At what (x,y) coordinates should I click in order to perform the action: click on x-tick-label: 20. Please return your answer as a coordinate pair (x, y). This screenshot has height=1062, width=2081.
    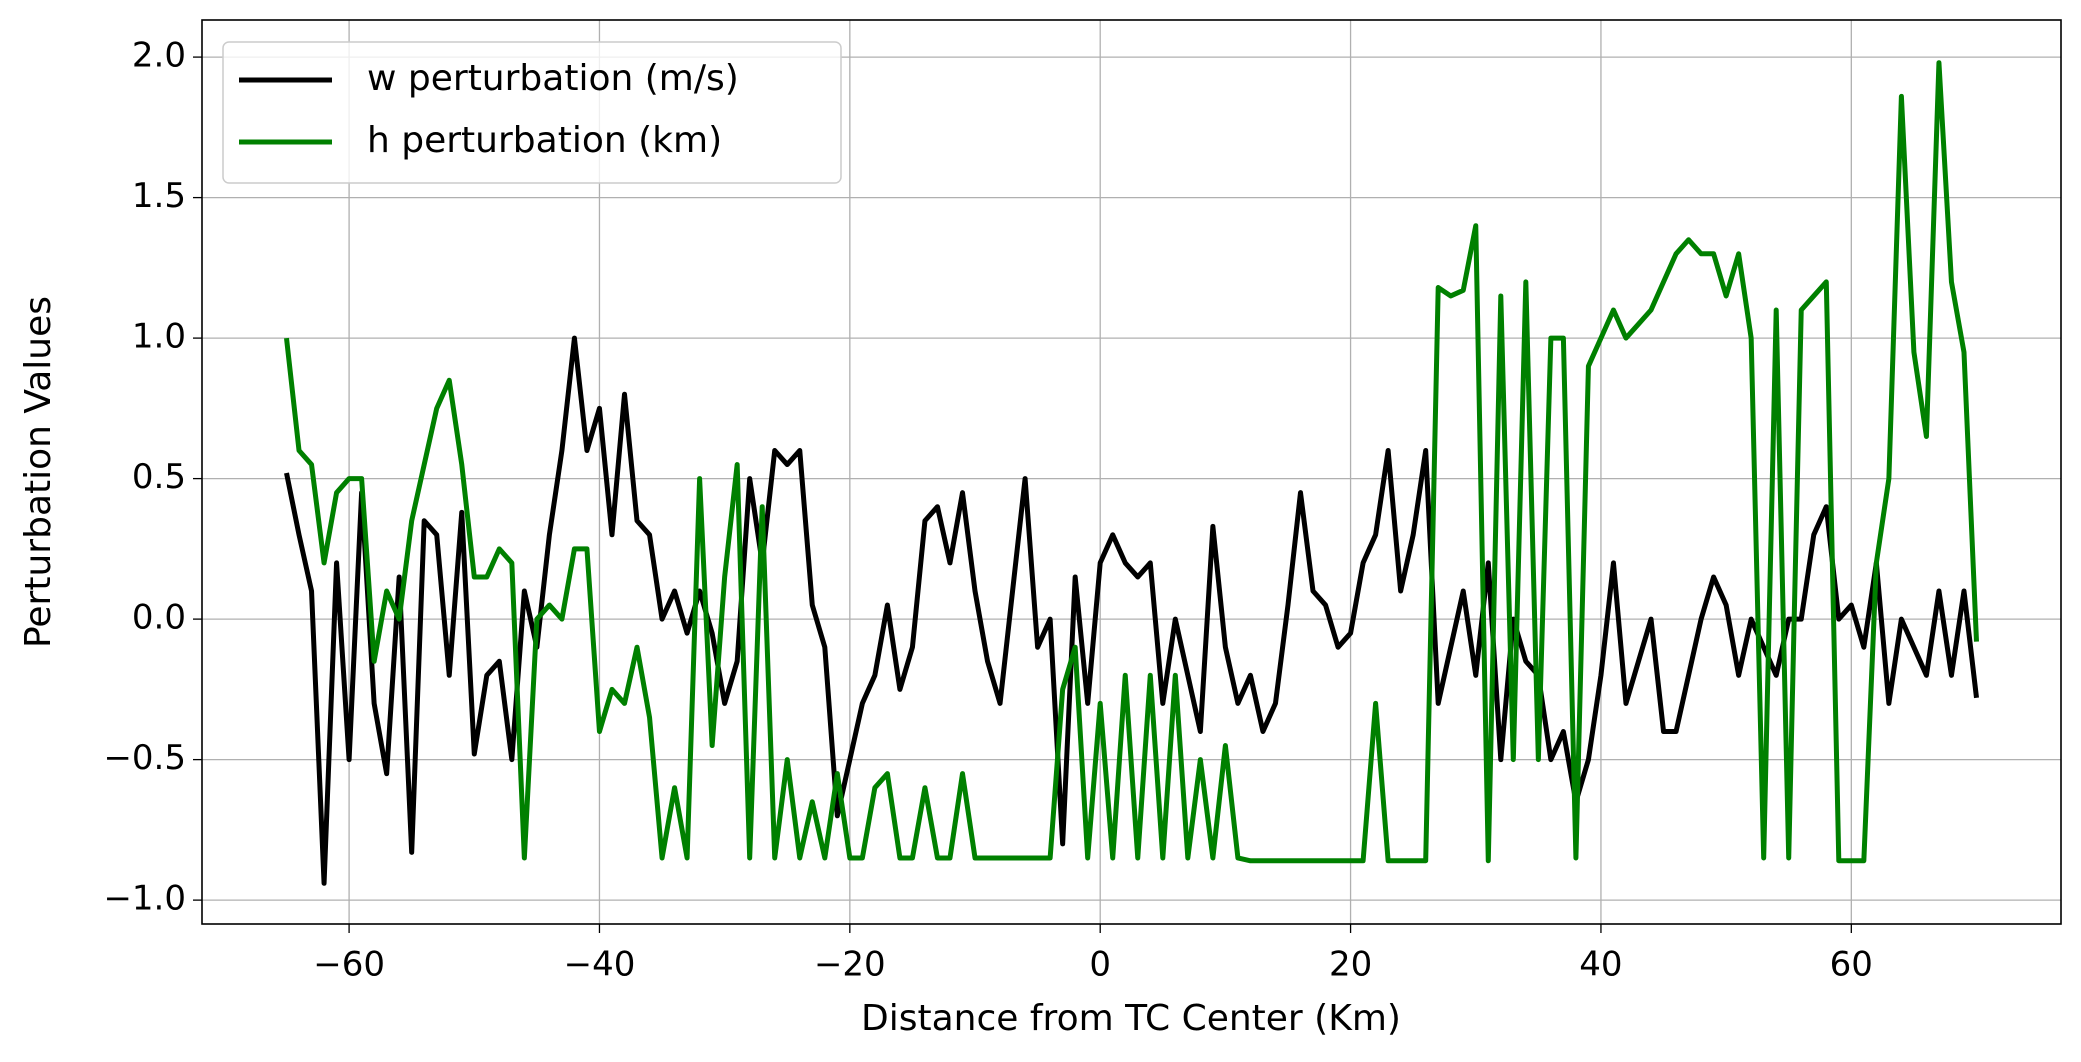
    Looking at the image, I should click on (1350, 965).